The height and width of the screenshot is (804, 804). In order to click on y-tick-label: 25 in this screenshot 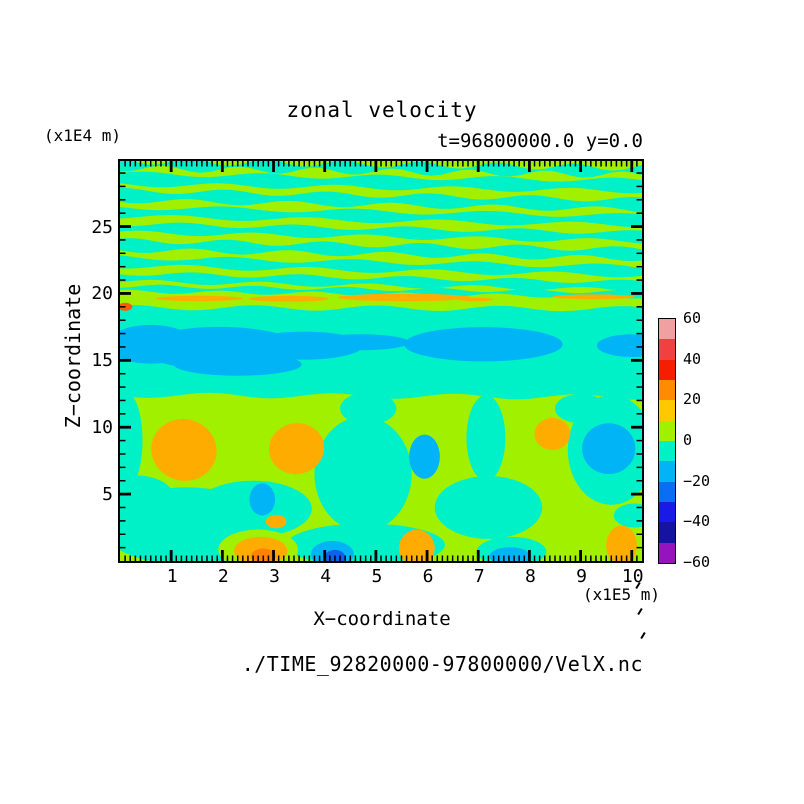, I will do `click(102, 227)`.